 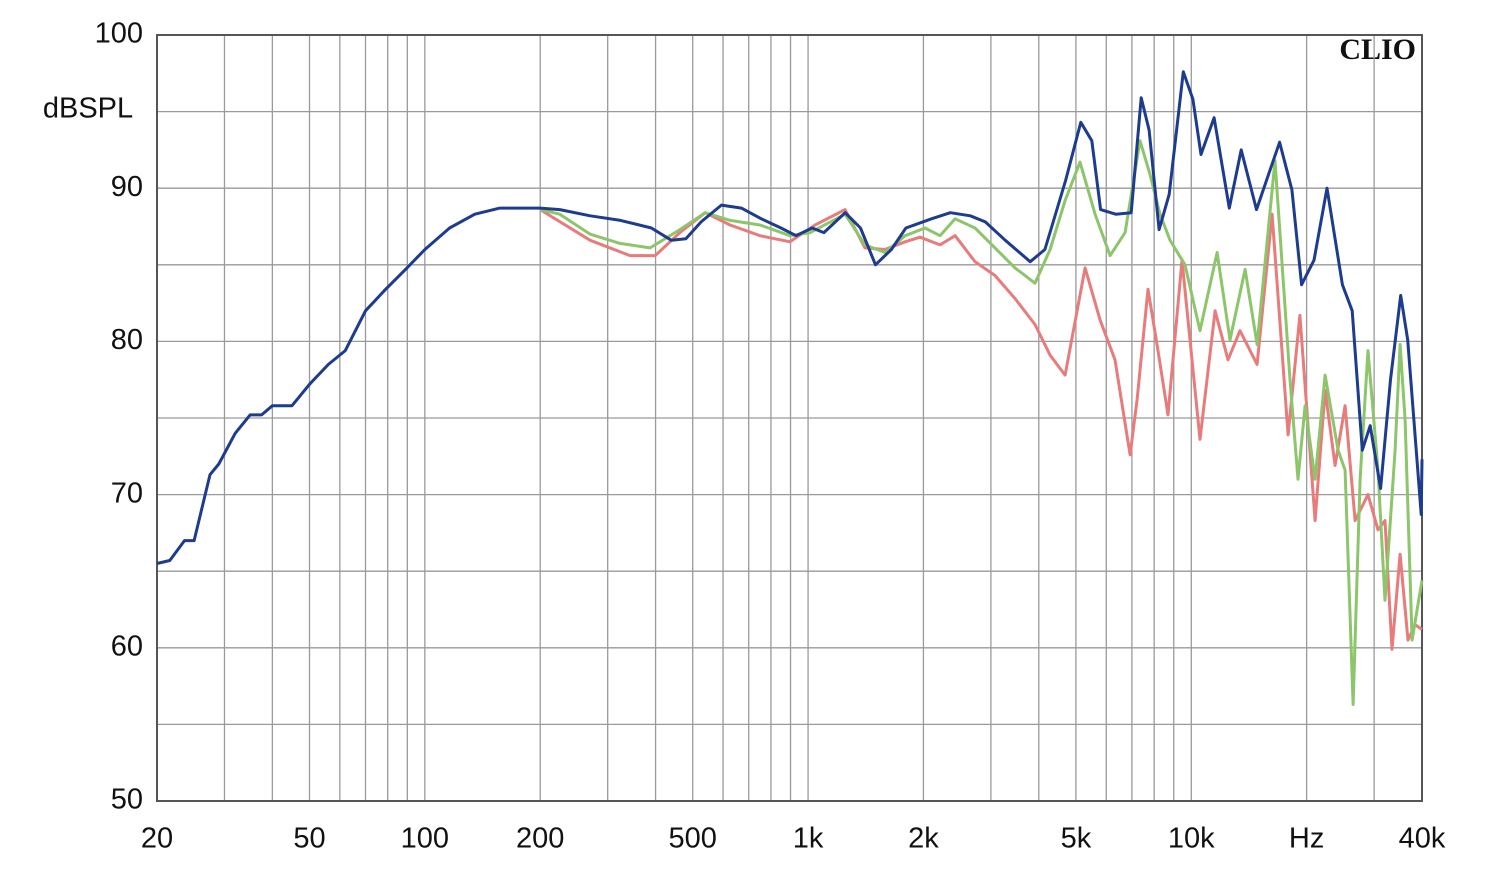 I want to click on y-tick-label: 70, so click(x=127, y=493).